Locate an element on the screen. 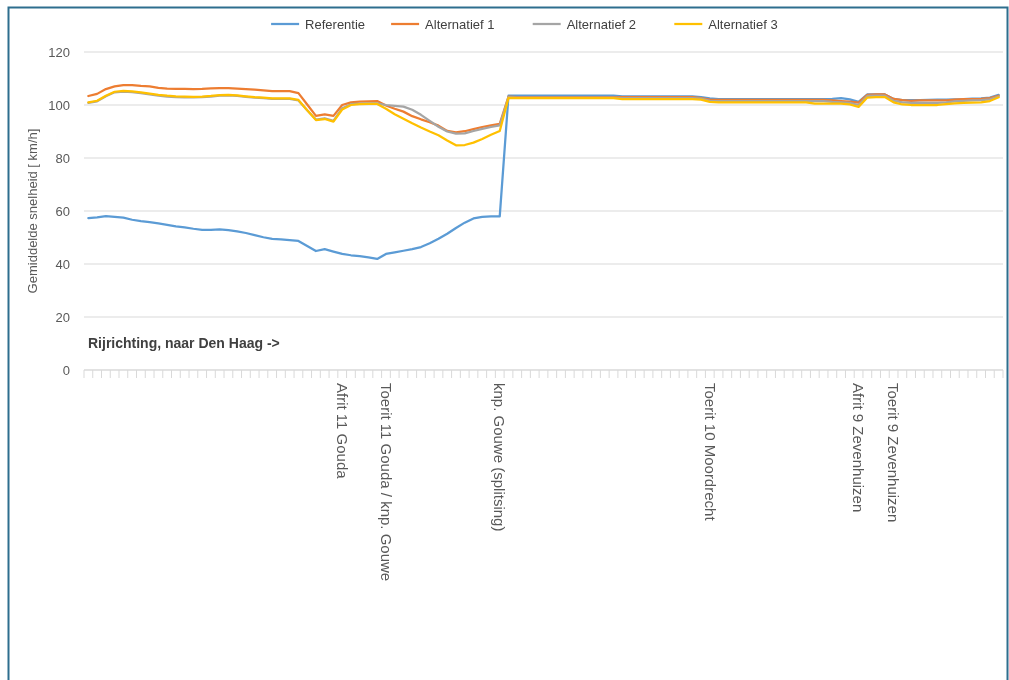 This screenshot has height=680, width=1009. legend-label: Referentie is located at coordinates (335, 24).